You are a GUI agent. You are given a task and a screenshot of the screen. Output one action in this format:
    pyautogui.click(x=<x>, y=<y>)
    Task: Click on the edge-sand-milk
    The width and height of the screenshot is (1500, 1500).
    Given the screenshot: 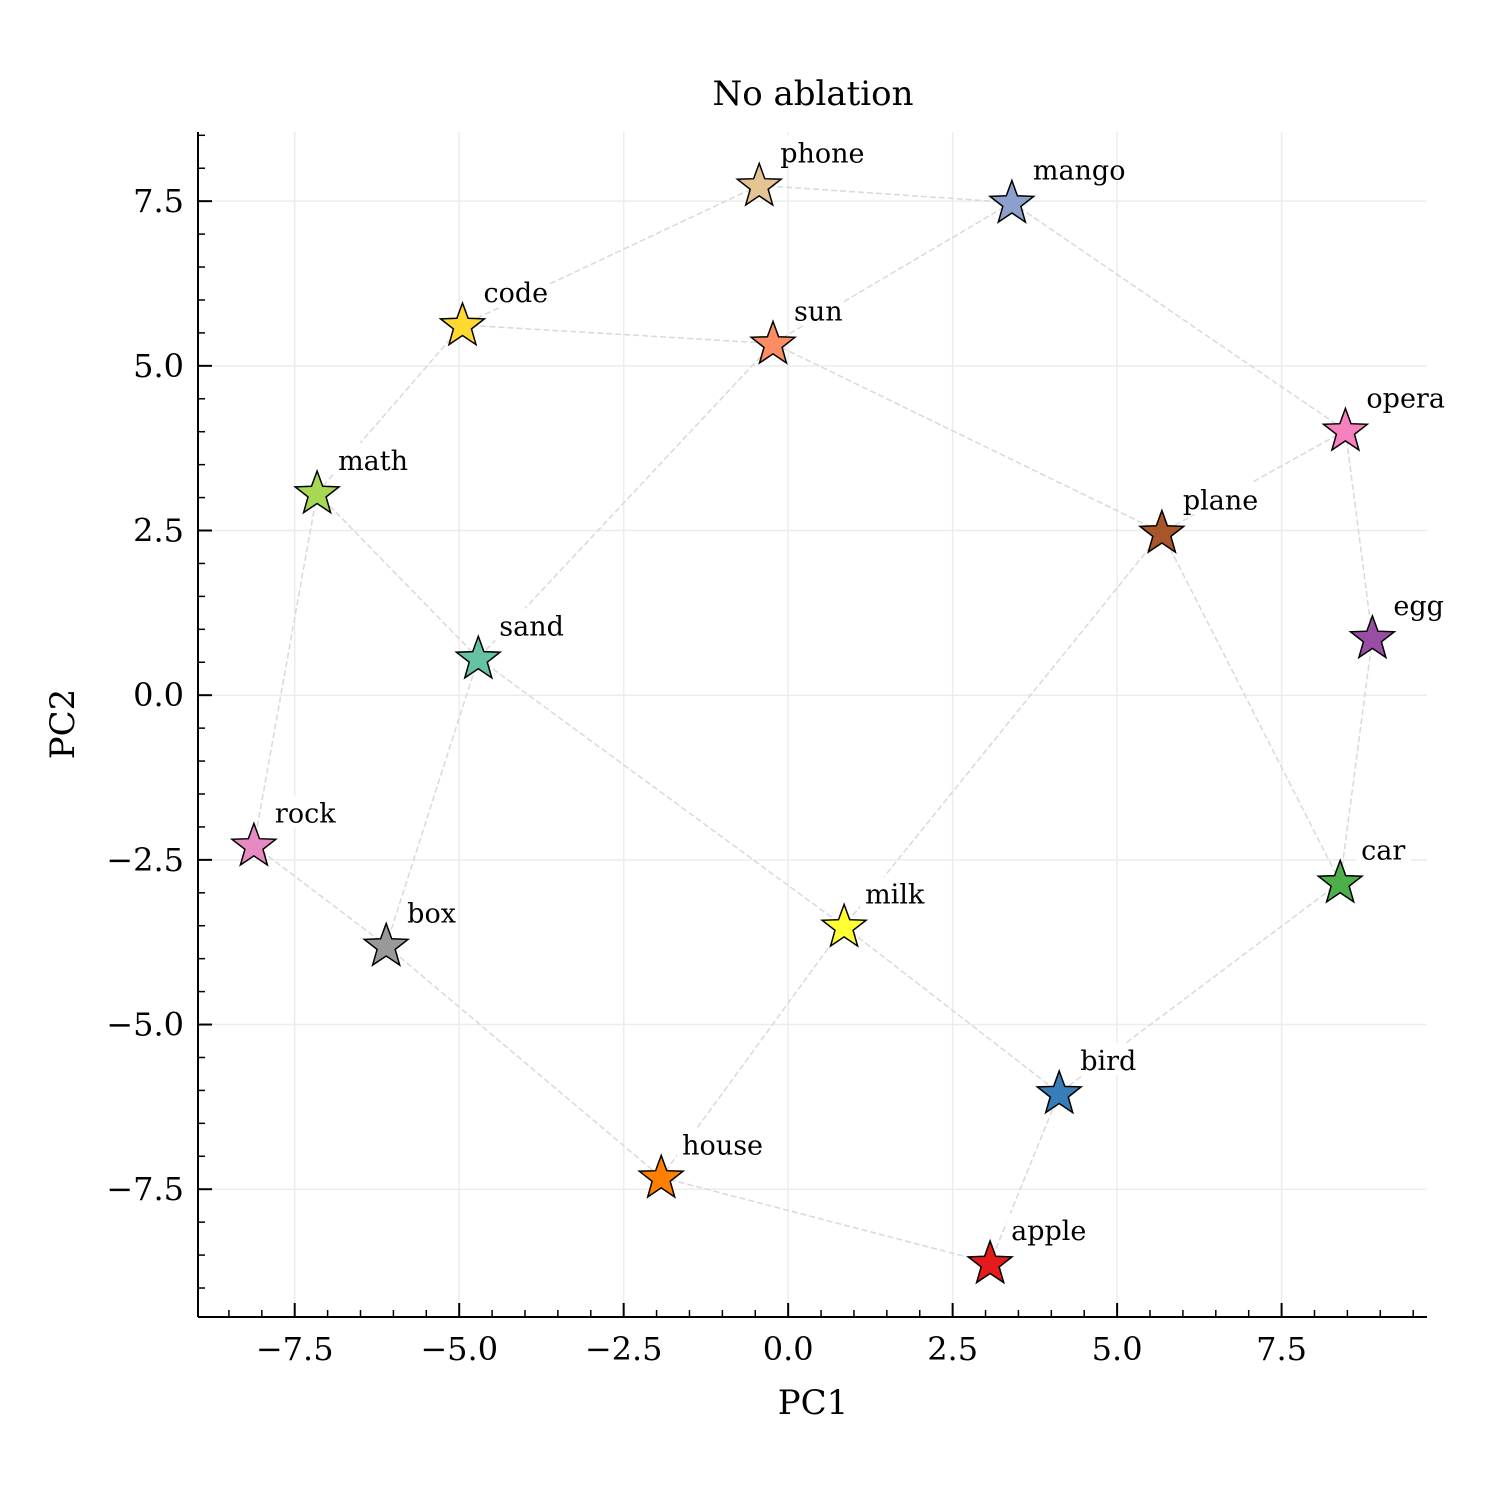 What is the action you would take?
    pyautogui.click(x=661, y=792)
    